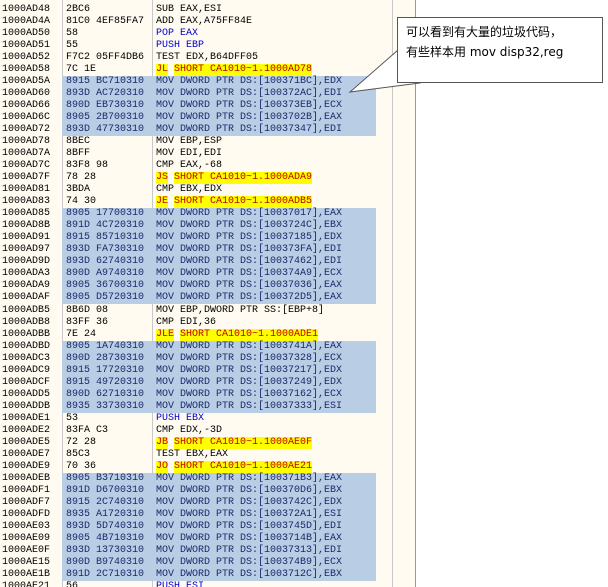  What do you see at coordinates (261, 286) in the screenshot?
I see `operands: DWORD PTR DS:[10037036],EAX` at bounding box center [261, 286].